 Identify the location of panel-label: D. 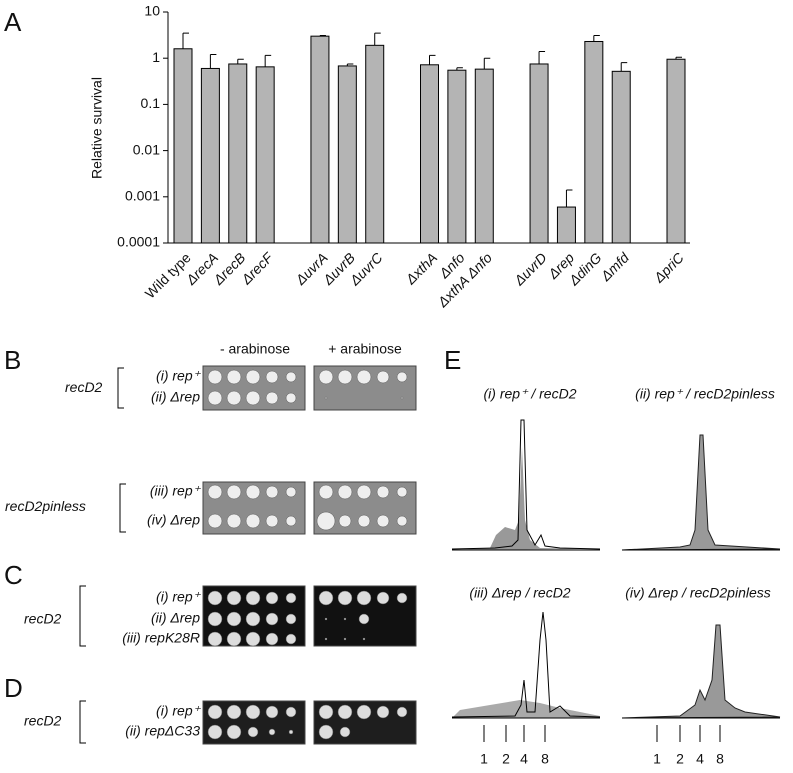
(13, 688).